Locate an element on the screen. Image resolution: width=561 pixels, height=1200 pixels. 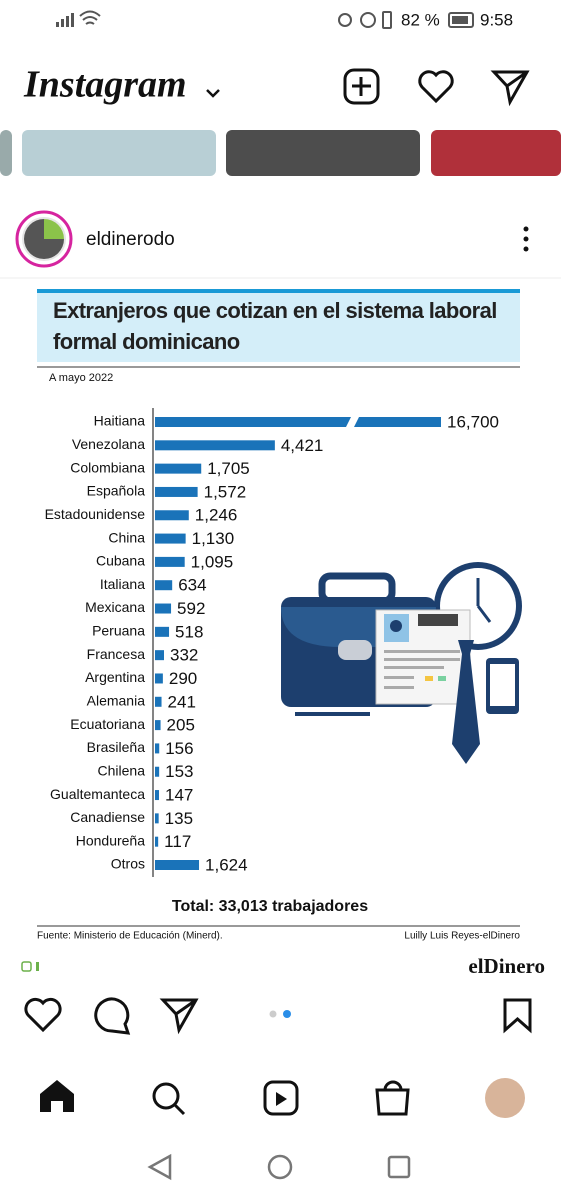
category-label: Alemania is located at coordinates (116, 700).